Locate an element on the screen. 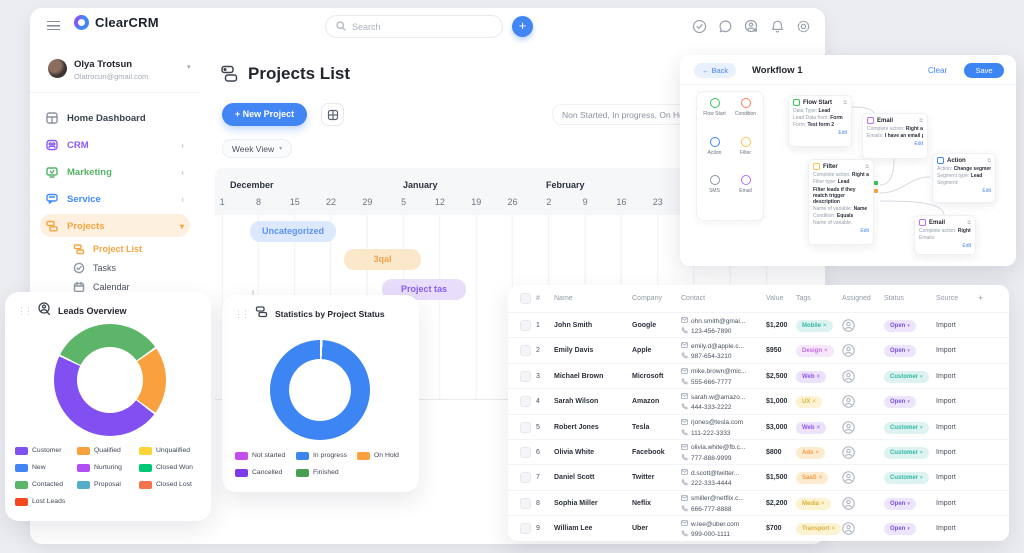  contact-name: Emily Davis is located at coordinates (574, 351).